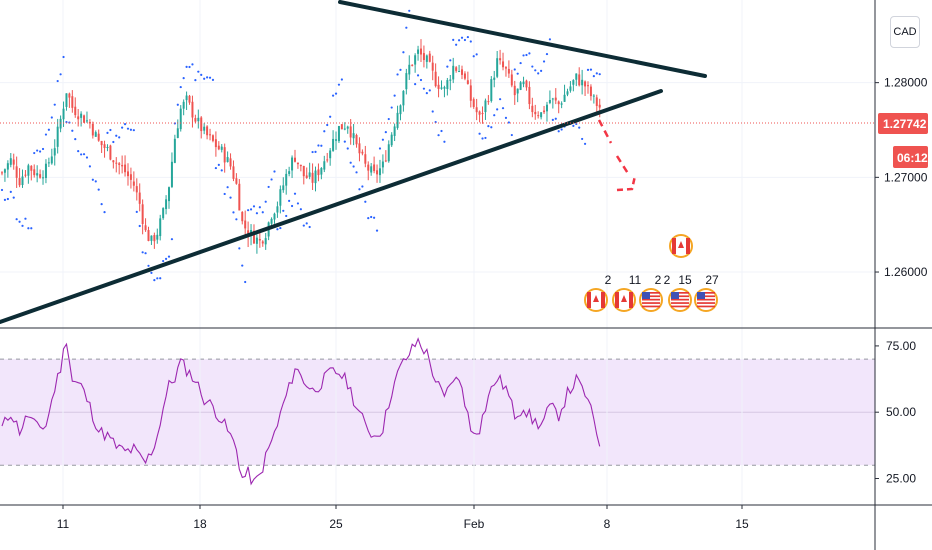 This screenshot has height=550, width=932. Describe the element at coordinates (667, 280) in the screenshot. I see `event-count-label: 2` at that location.